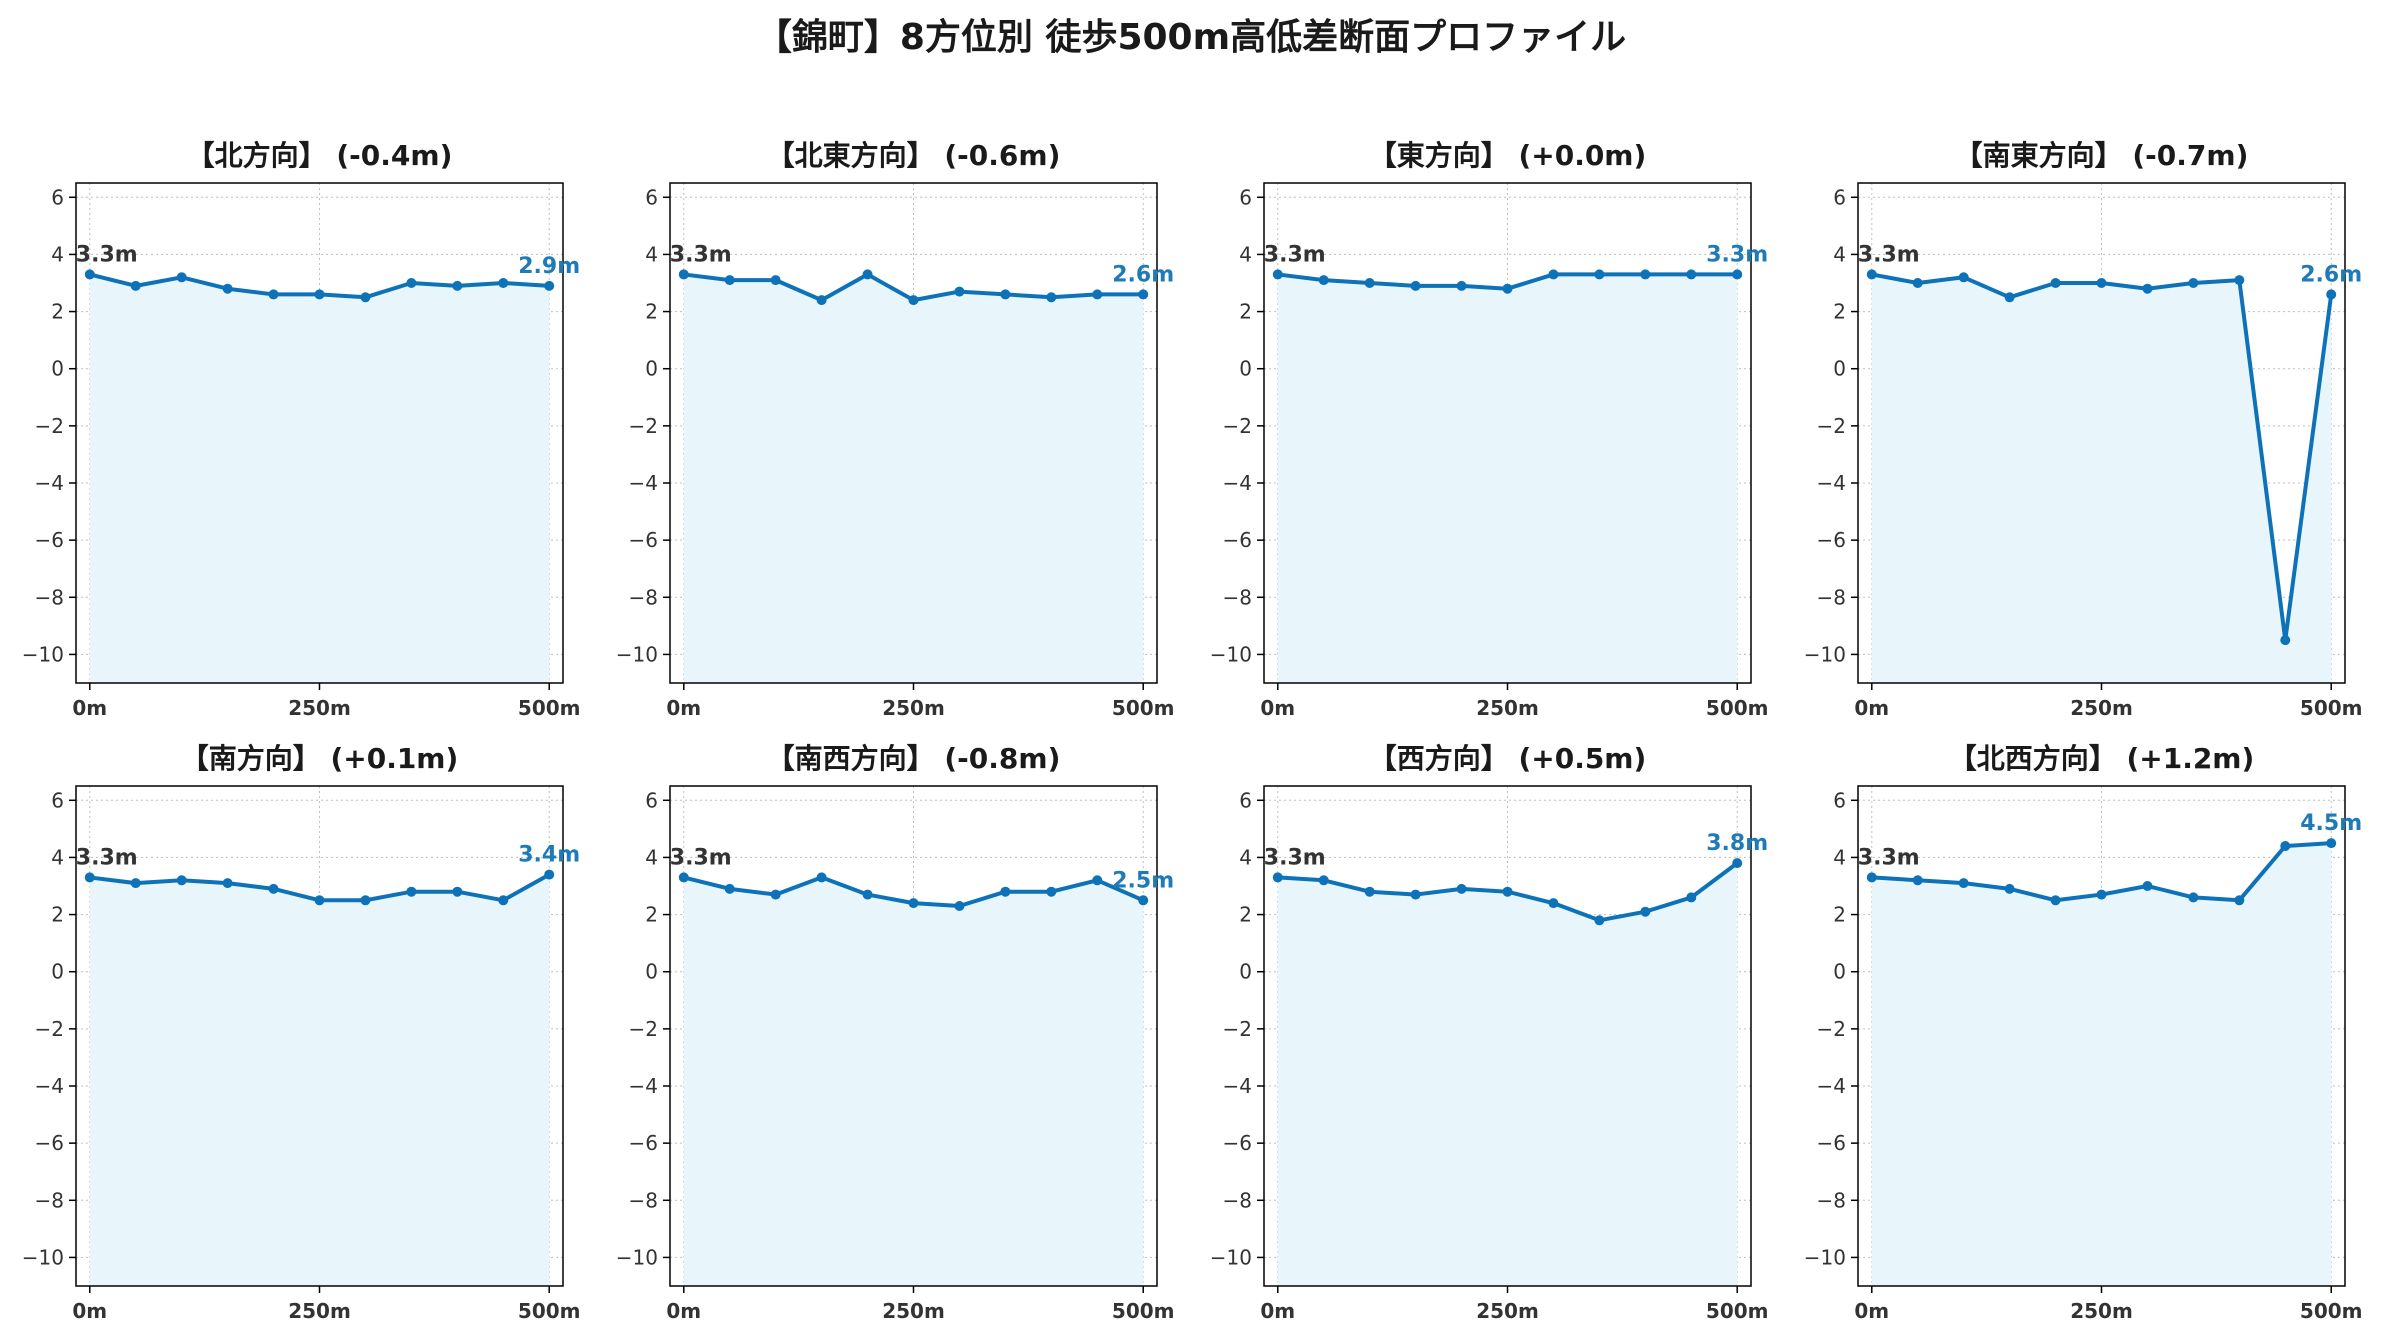 The image size is (2382, 1340). I want to click on x-tick-label: 500m, so click(2331, 1311).